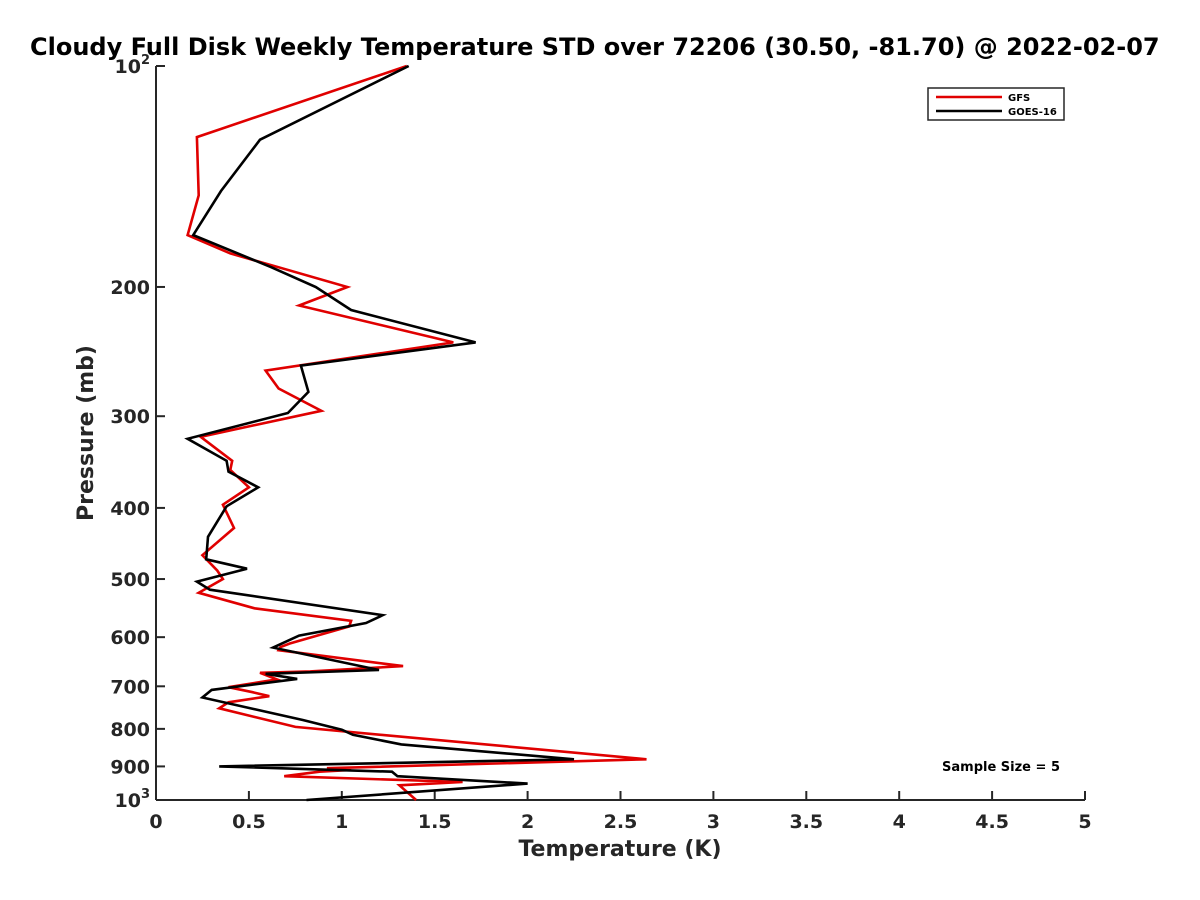 This screenshot has height=900, width=1200. What do you see at coordinates (86, 433) in the screenshot?
I see `y-axis-label: Pressure (mb)` at bounding box center [86, 433].